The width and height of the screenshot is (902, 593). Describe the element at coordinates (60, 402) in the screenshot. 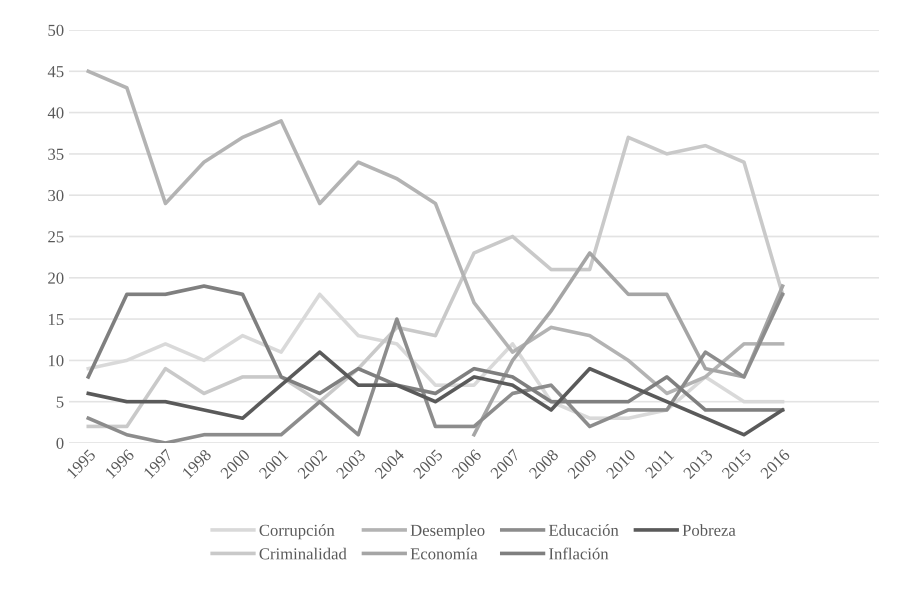

I see `y-tick-label: 5` at that location.